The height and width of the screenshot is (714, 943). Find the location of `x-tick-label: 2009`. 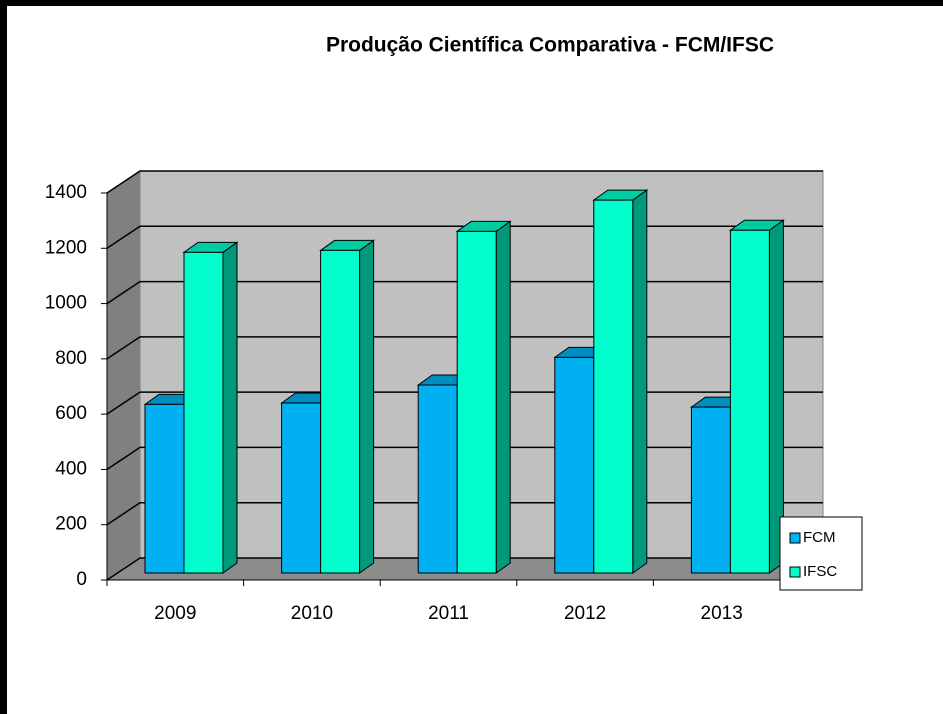

x-tick-label: 2009 is located at coordinates (175, 613).